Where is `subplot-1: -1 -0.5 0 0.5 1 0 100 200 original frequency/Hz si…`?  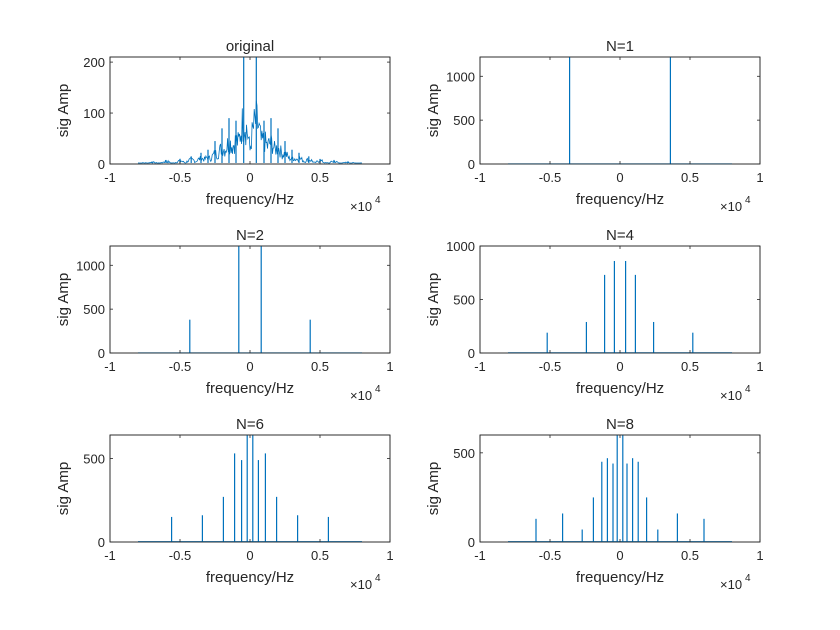
subplot-1: -1 -0.5 0 0.5 1 0 100 200 original frequency/Hz si… is located at coordinates (224, 126).